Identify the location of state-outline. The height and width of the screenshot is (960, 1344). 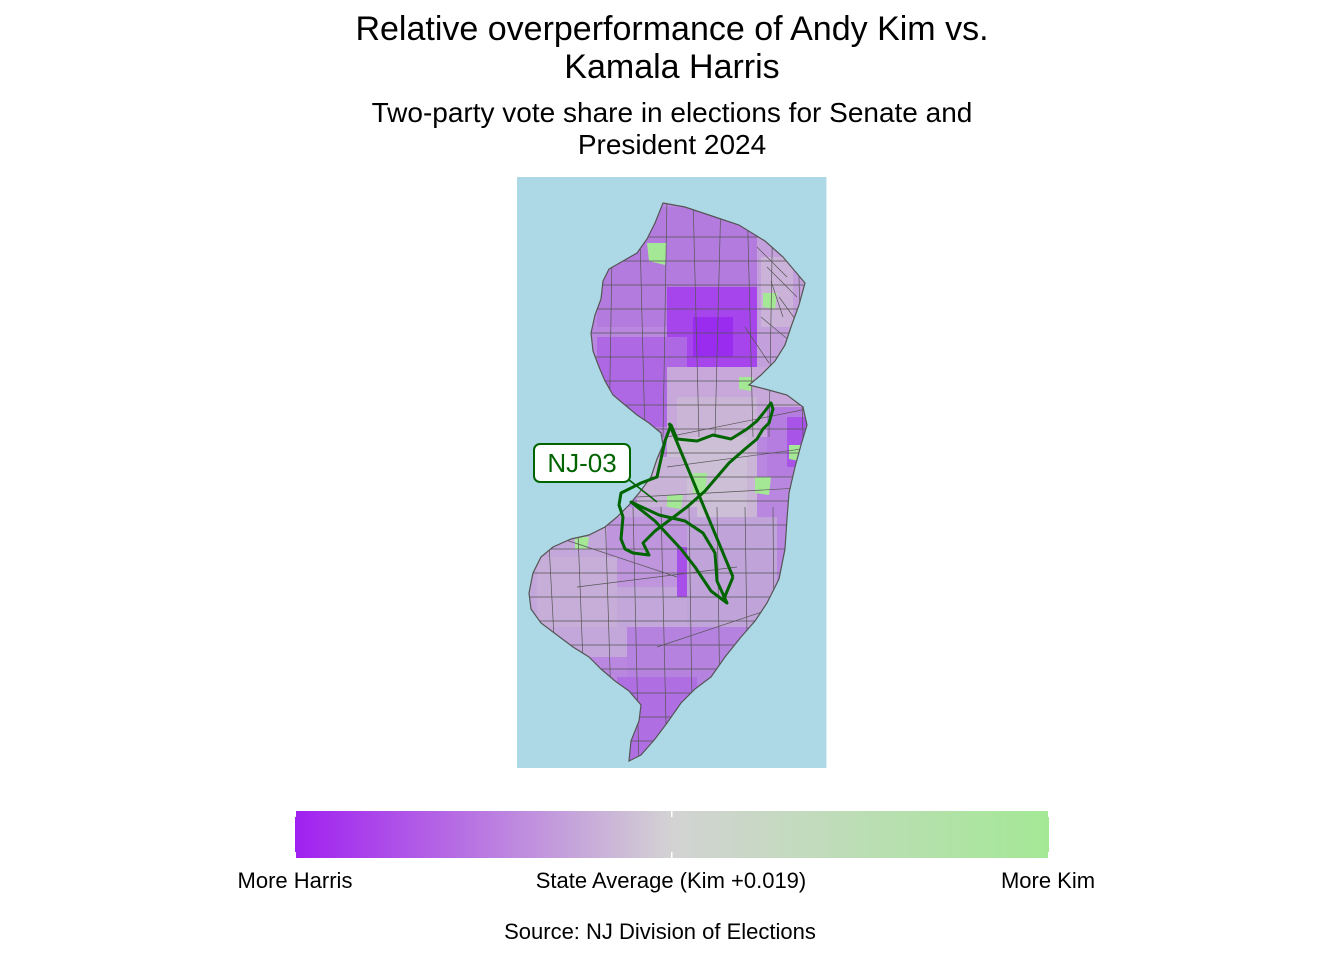
(668, 482).